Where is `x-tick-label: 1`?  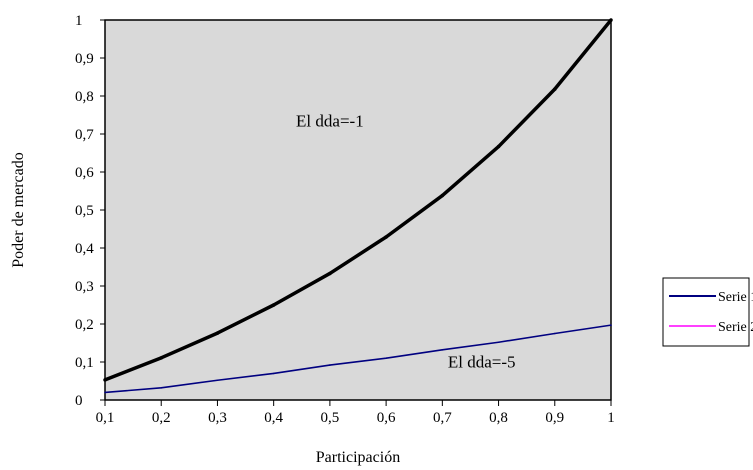
x-tick-label: 1 is located at coordinates (611, 418).